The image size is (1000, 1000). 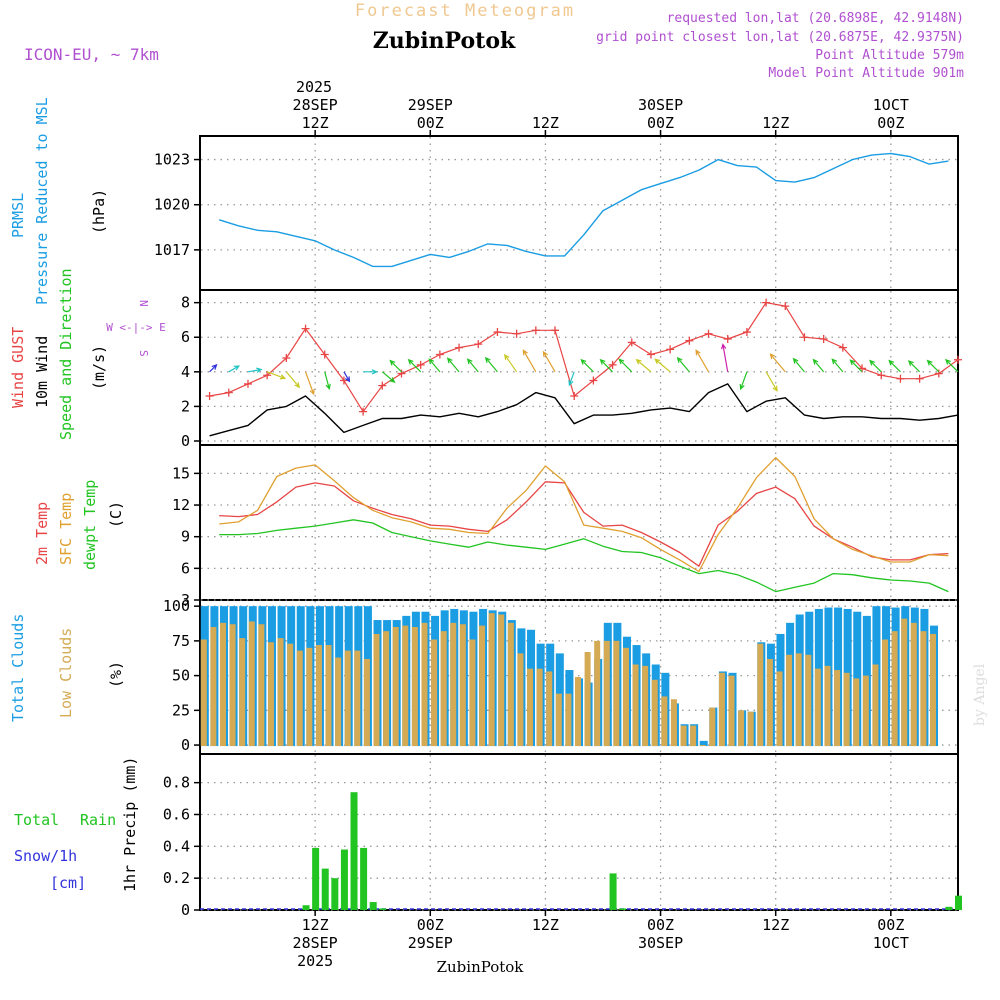 What do you see at coordinates (66, 673) in the screenshot?
I see `clouds-low-label: Low Clouds` at bounding box center [66, 673].